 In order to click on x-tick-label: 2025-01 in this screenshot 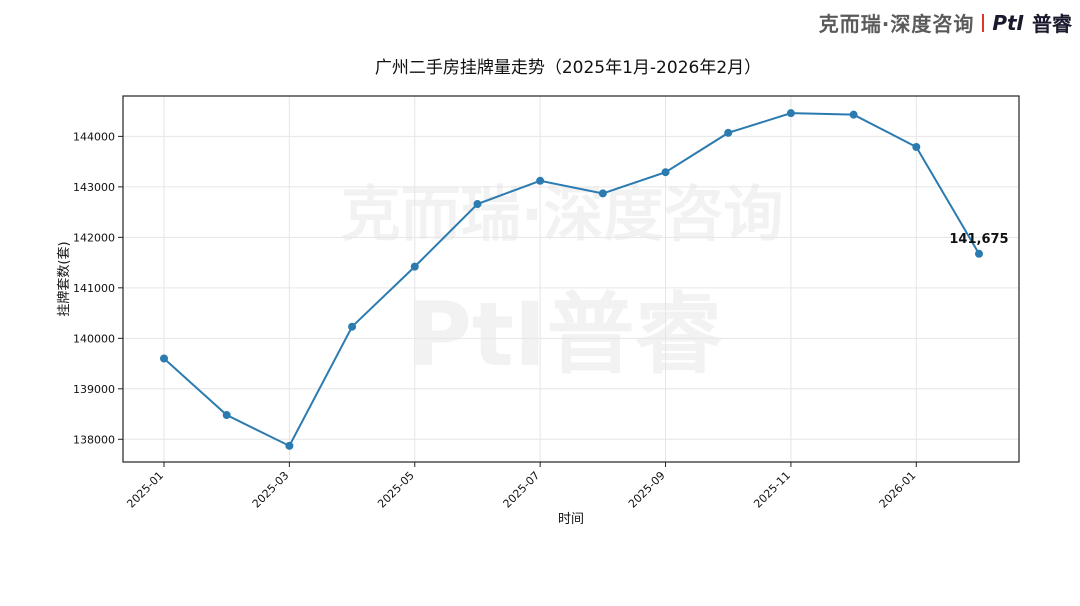, I will do `click(145, 490)`.